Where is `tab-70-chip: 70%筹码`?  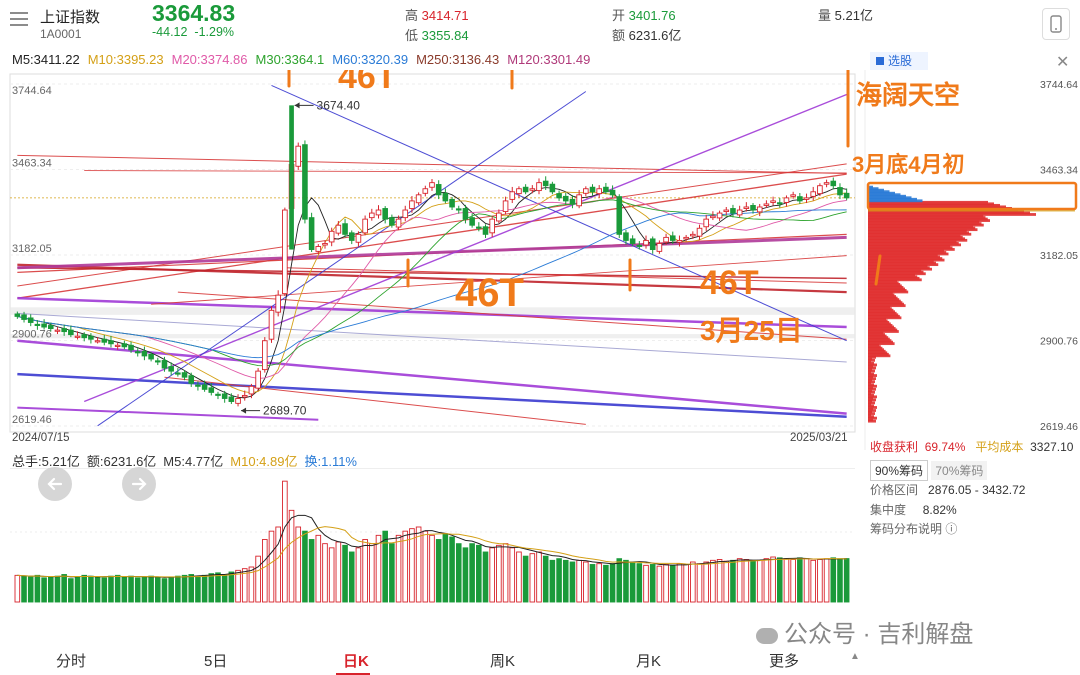 tab-70-chip: 70%筹码 is located at coordinates (959, 470).